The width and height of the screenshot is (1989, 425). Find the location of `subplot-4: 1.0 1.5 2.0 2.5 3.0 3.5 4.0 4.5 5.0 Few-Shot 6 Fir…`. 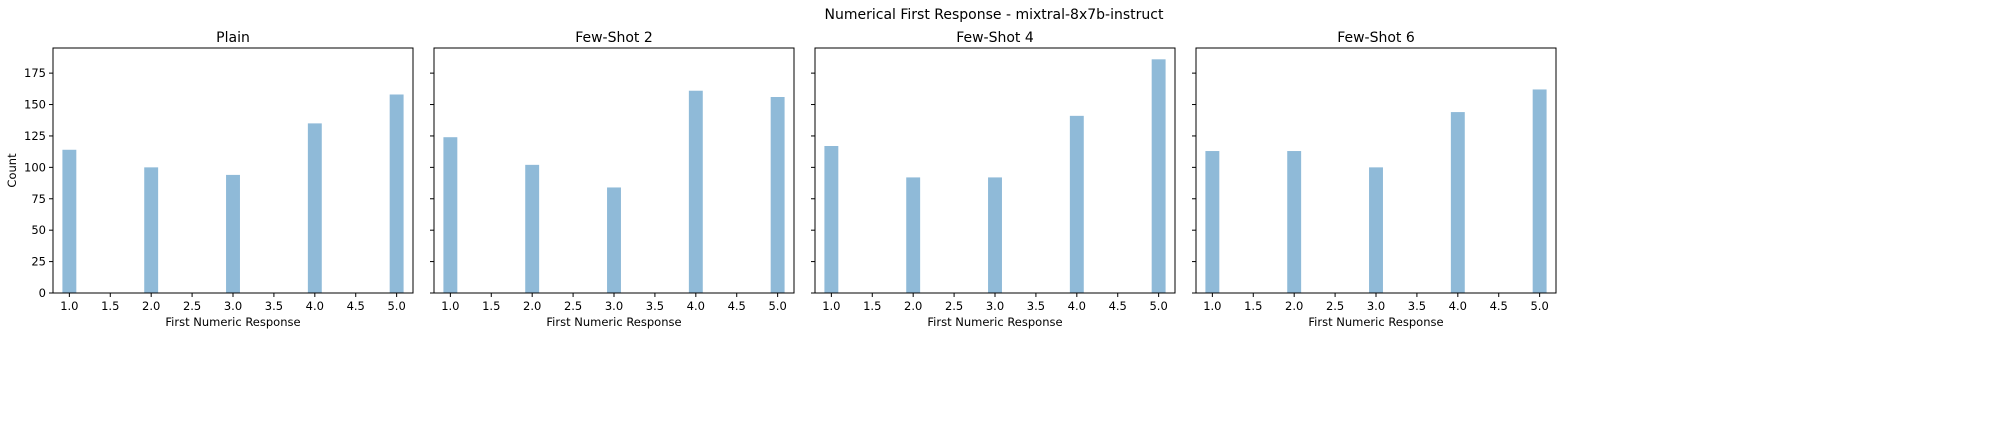

subplot-4: 1.0 1.5 2.0 2.5 3.0 3.5 4.0 4.5 5.0 Few-Shot 6 Fir… is located at coordinates (1374, 179).